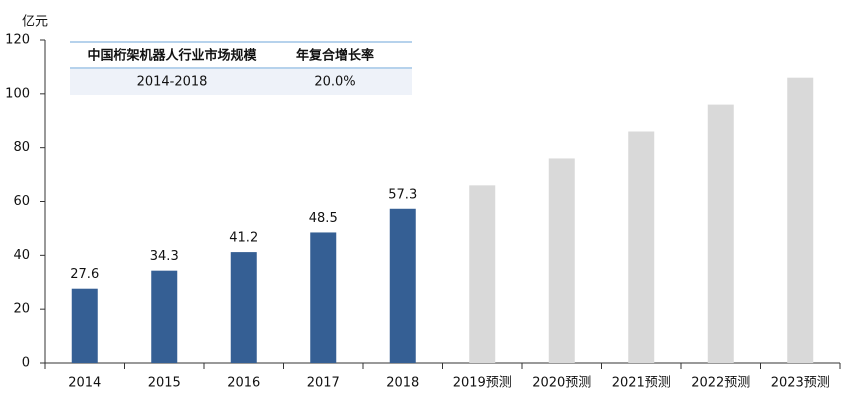 The height and width of the screenshot is (401, 845). What do you see at coordinates (241, 82) in the screenshot?
I see `table-row-bg` at bounding box center [241, 82].